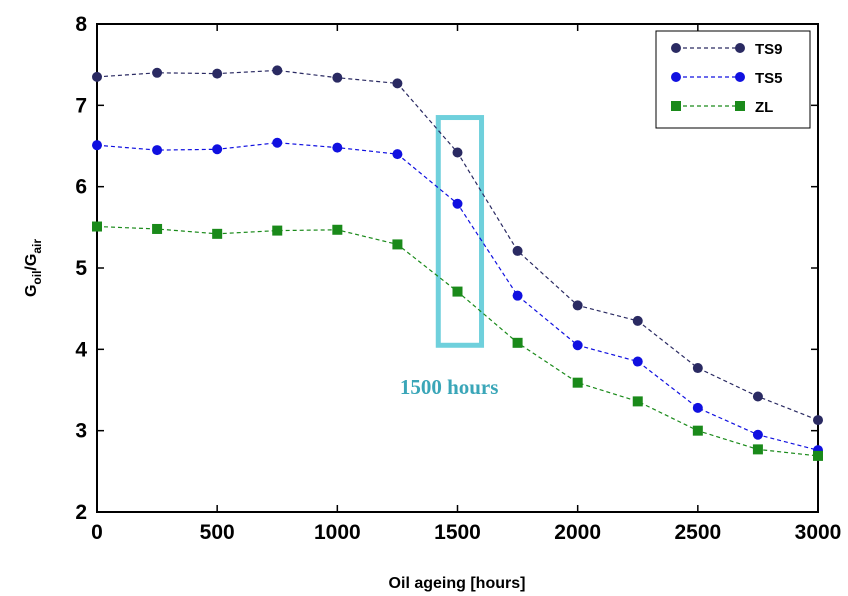 The width and height of the screenshot is (848, 596). I want to click on y-tick-label: 4, so click(81, 349).